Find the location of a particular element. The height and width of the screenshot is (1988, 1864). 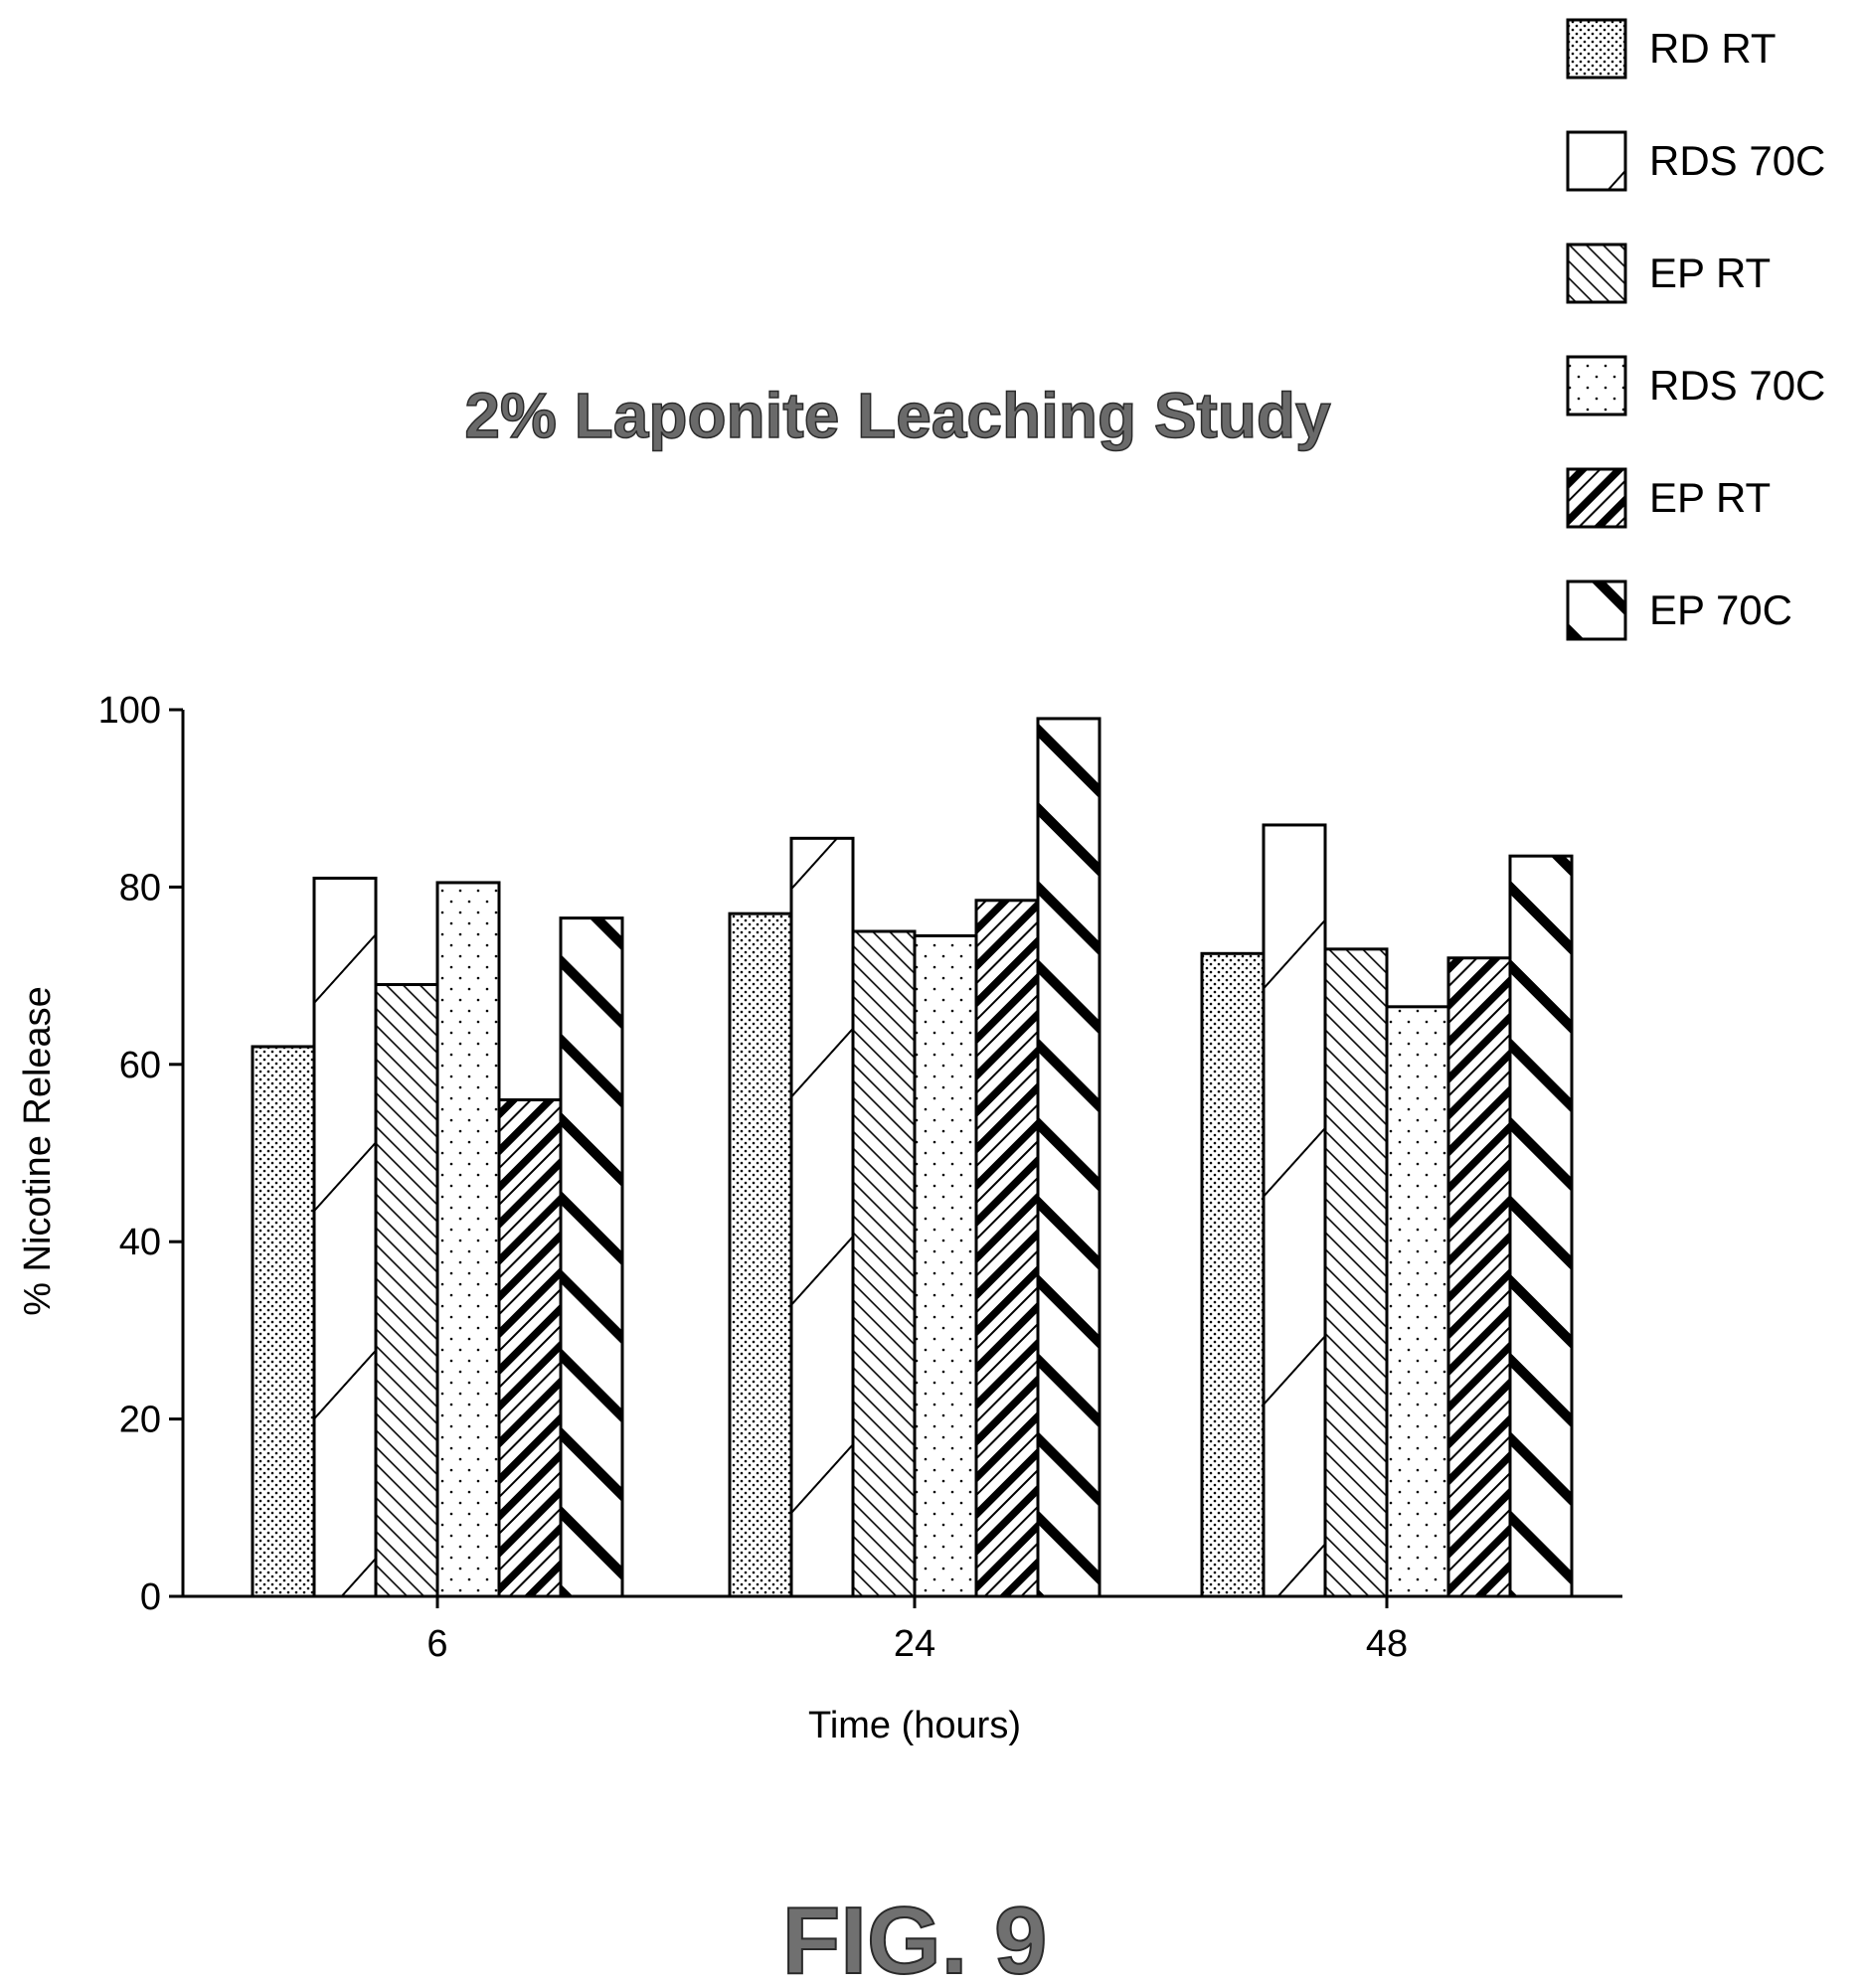

y-axis-label: % Nicotine Release is located at coordinates (38, 1151).